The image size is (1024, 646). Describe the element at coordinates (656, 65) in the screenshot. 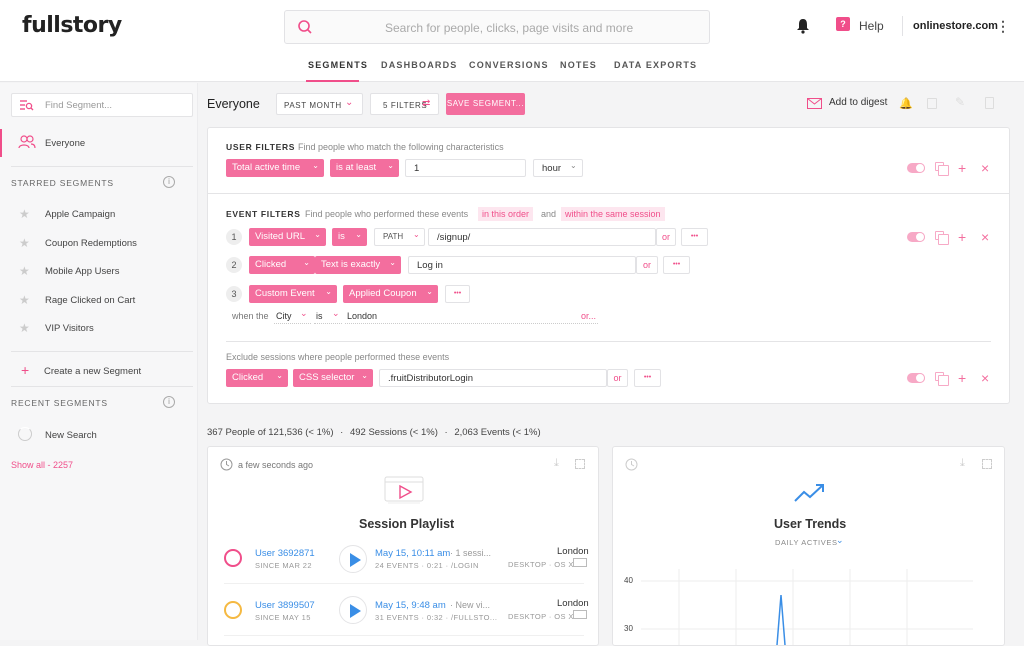

I see `tab-data-exports: DATA EXPORTS` at that location.